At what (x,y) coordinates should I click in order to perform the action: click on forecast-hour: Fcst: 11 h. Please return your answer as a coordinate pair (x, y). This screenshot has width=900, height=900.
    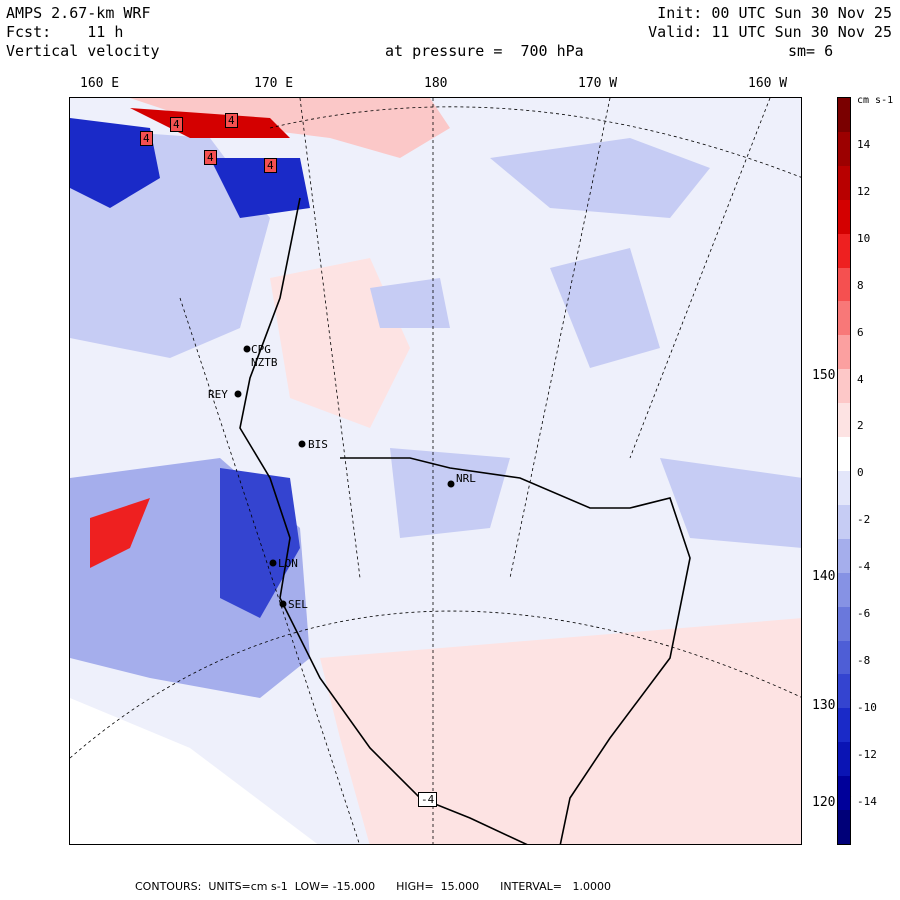
    Looking at the image, I should click on (65, 32).